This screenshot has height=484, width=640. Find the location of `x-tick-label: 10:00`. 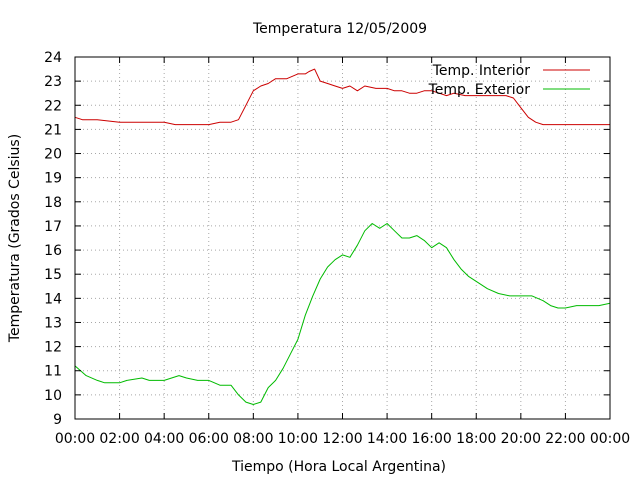

x-tick-label: 10:00 is located at coordinates (298, 439).